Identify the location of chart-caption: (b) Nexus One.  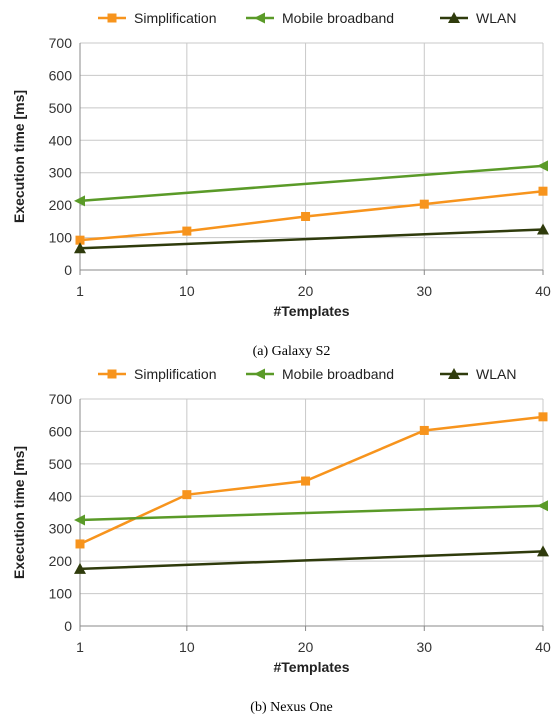
(291, 707).